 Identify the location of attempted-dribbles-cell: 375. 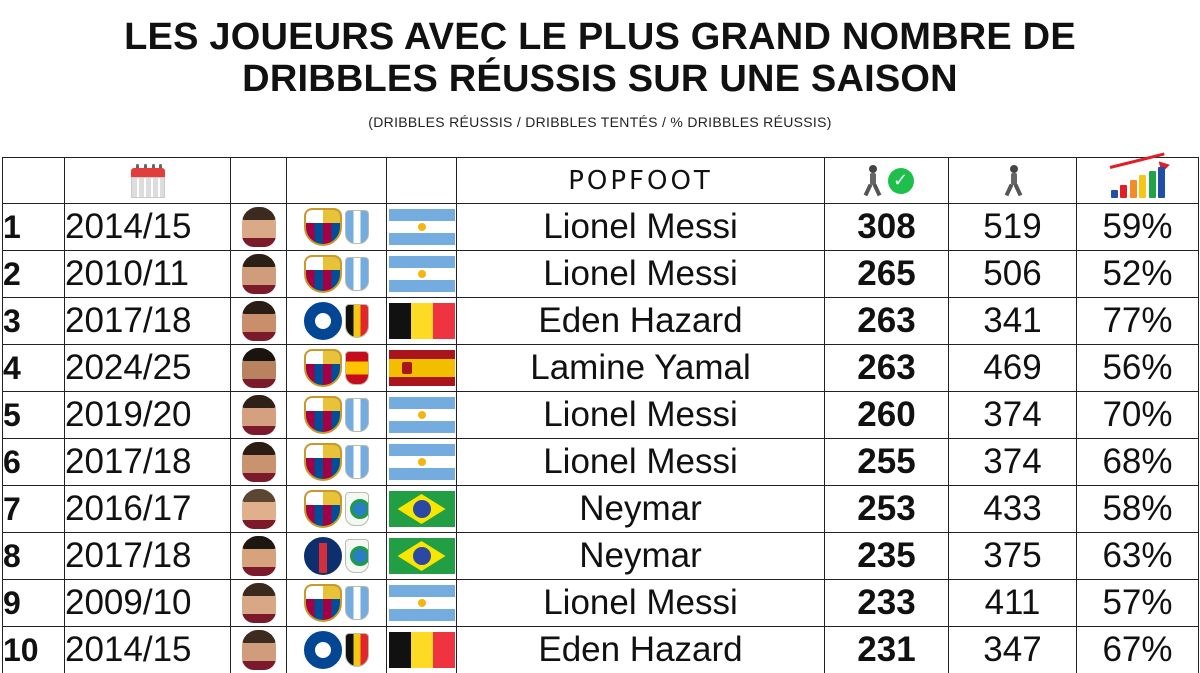
(1012, 556).